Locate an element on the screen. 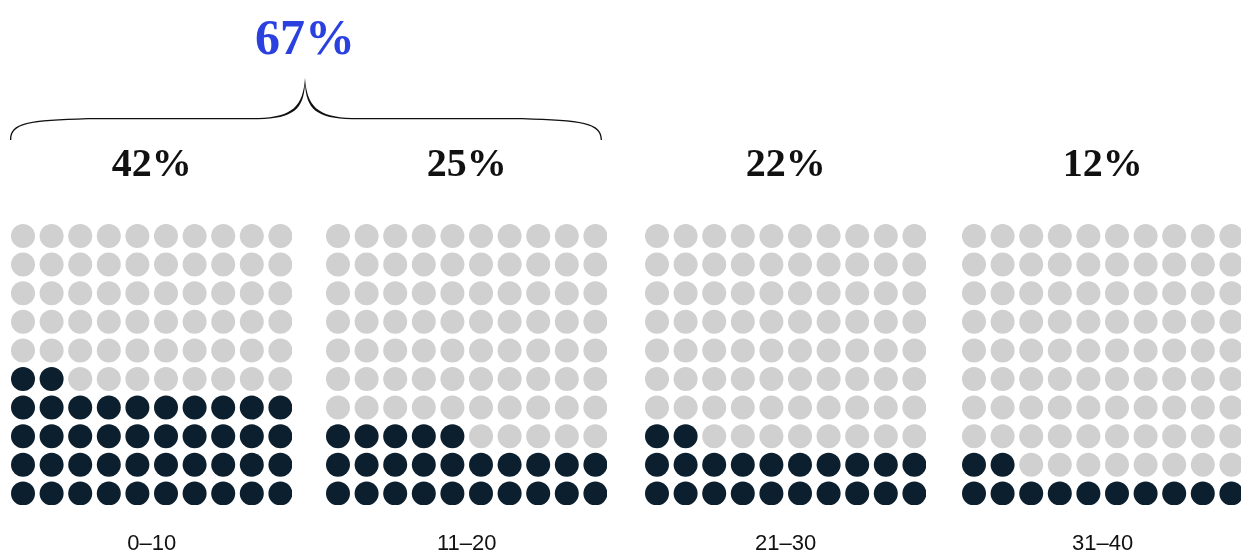 This screenshot has width=1241, height=560. category-label: 0–10 is located at coordinates (152, 542).